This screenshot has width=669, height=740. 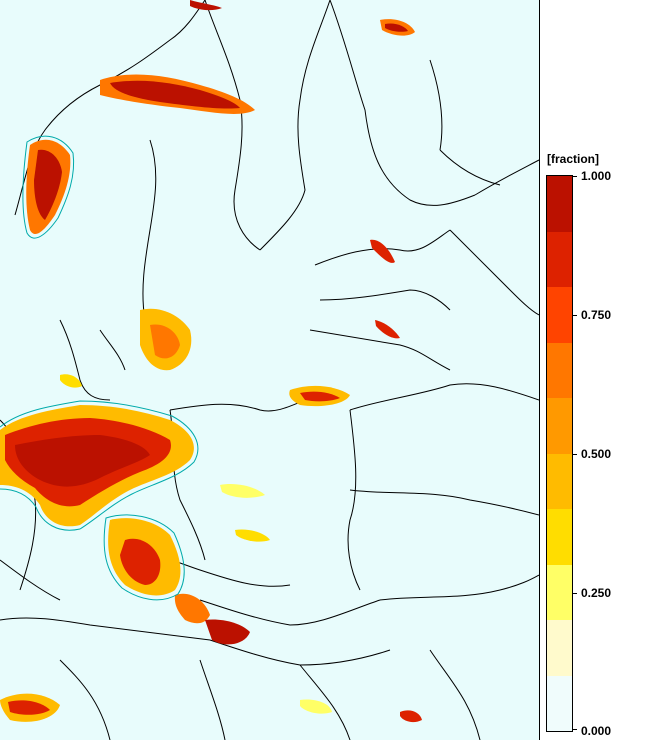 What do you see at coordinates (596, 315) in the screenshot?
I see `tick-label-0750: 0.750` at bounding box center [596, 315].